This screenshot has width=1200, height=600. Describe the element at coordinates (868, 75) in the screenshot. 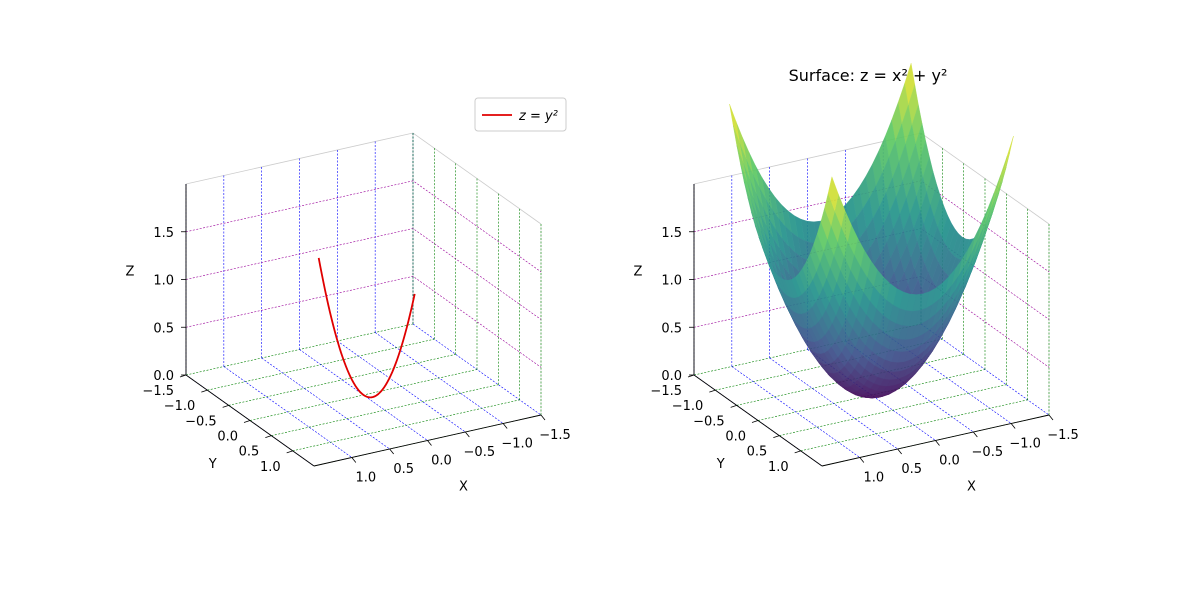

I see `chart-title: Surface: z = x² + y²` at that location.